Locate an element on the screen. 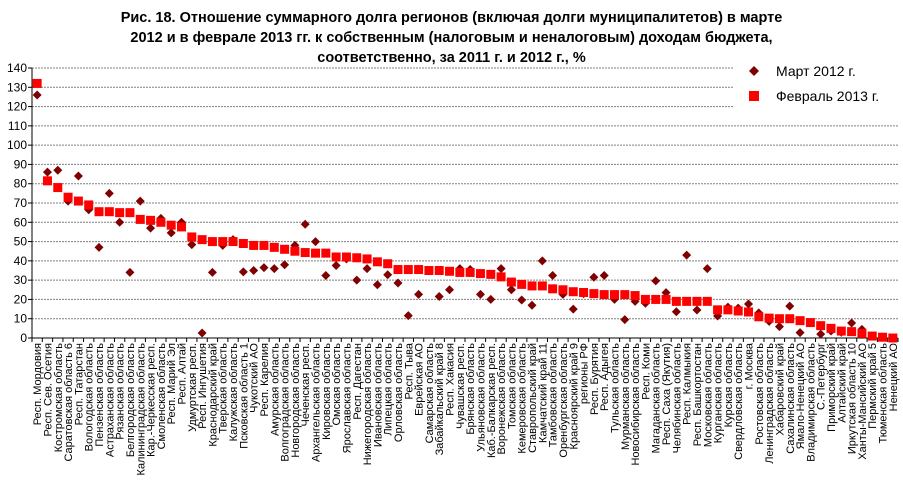  x-category-label: Свердловская область is located at coordinates (739, 401).